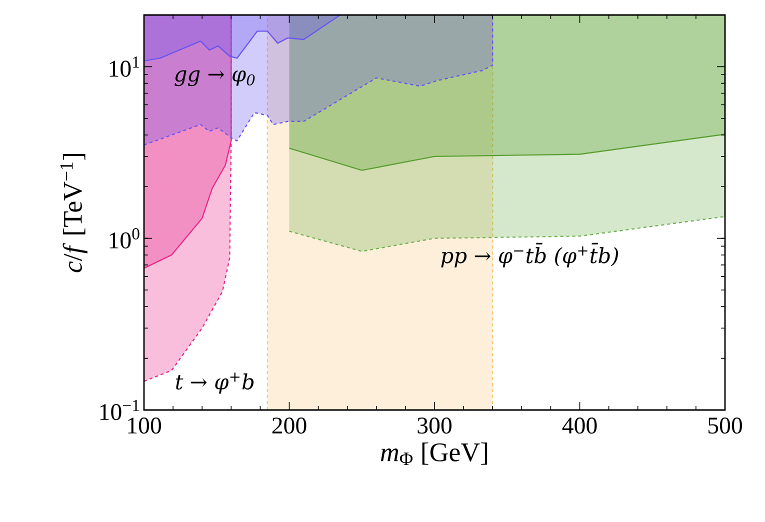  I want to click on annotation: gg → φ$_{0}$, so click(214, 78).